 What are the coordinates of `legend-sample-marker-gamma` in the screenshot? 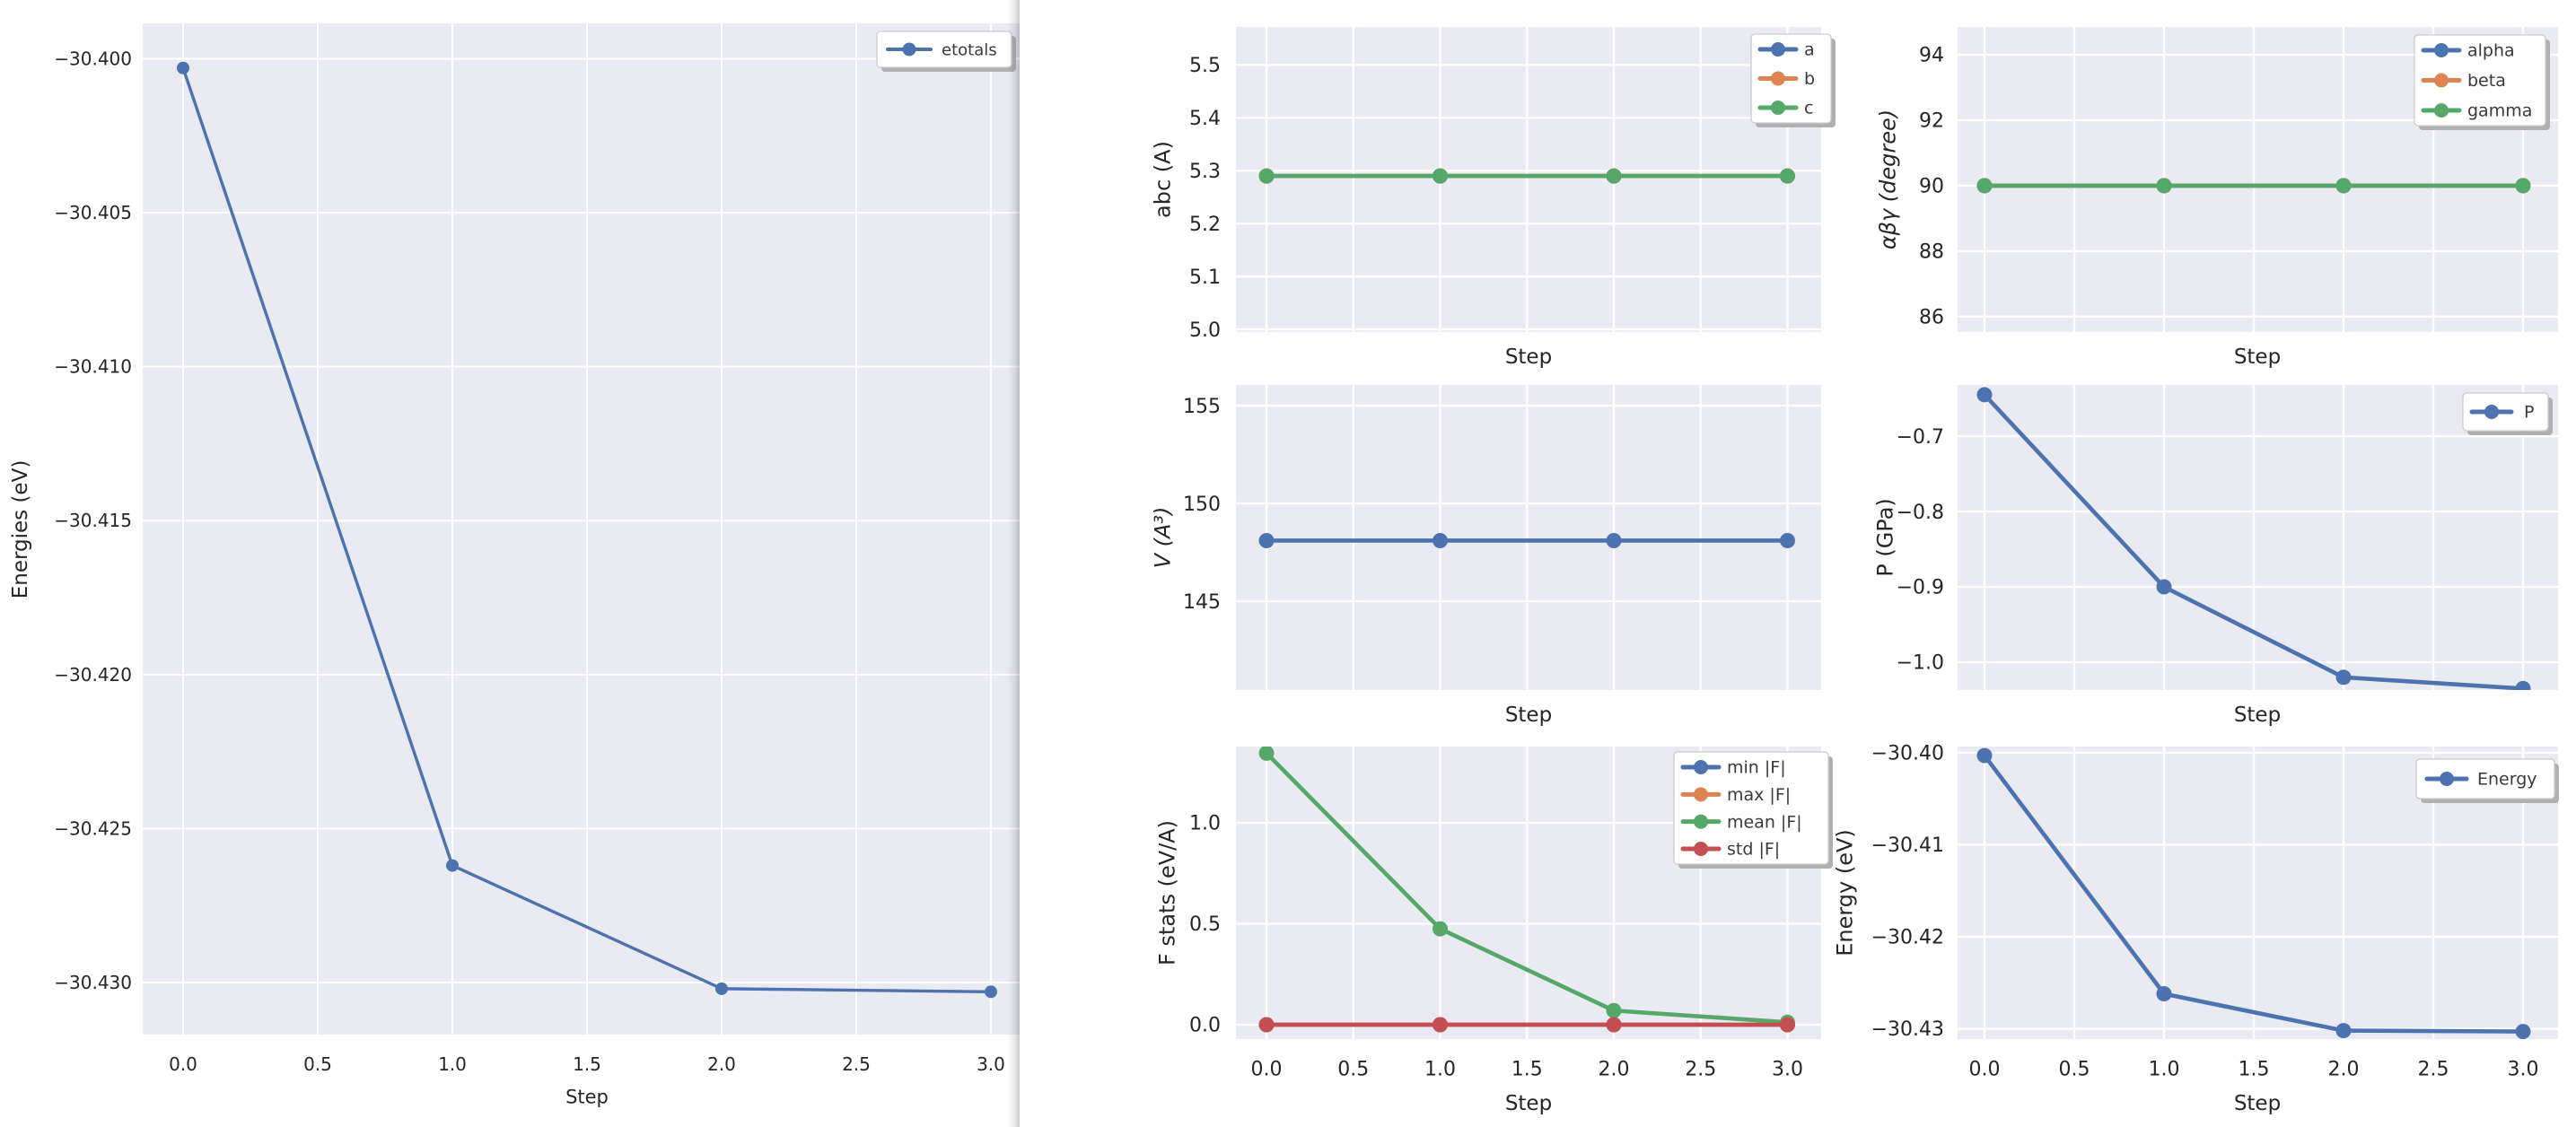 It's located at (2441, 110).